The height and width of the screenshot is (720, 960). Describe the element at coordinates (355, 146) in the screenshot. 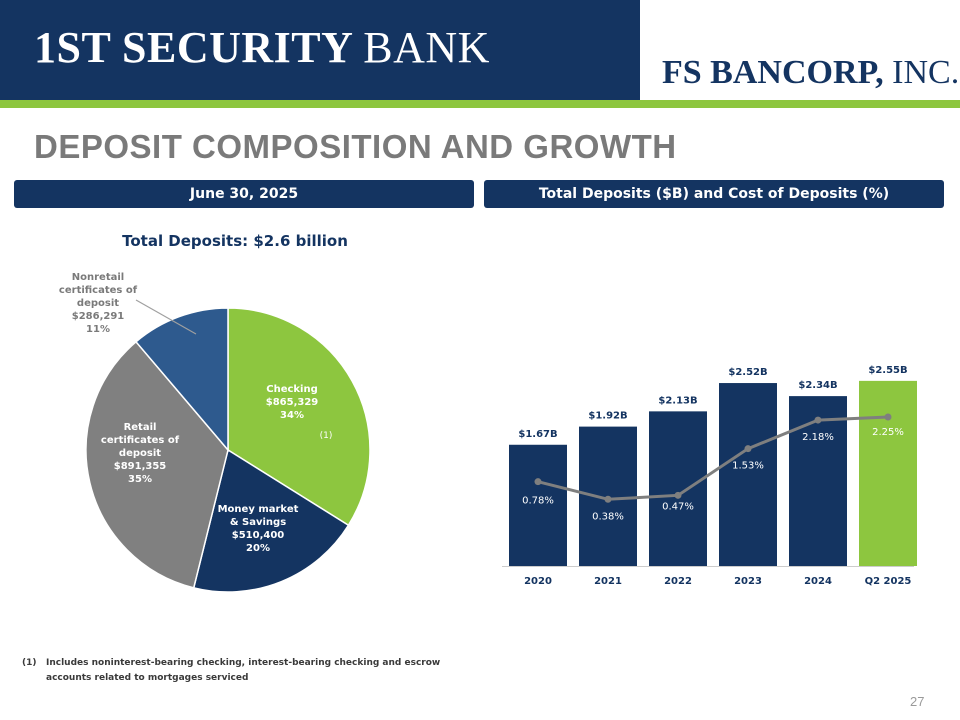

I see `page-title: DEPOSIT COMPOSITION AND GROWTH` at that location.